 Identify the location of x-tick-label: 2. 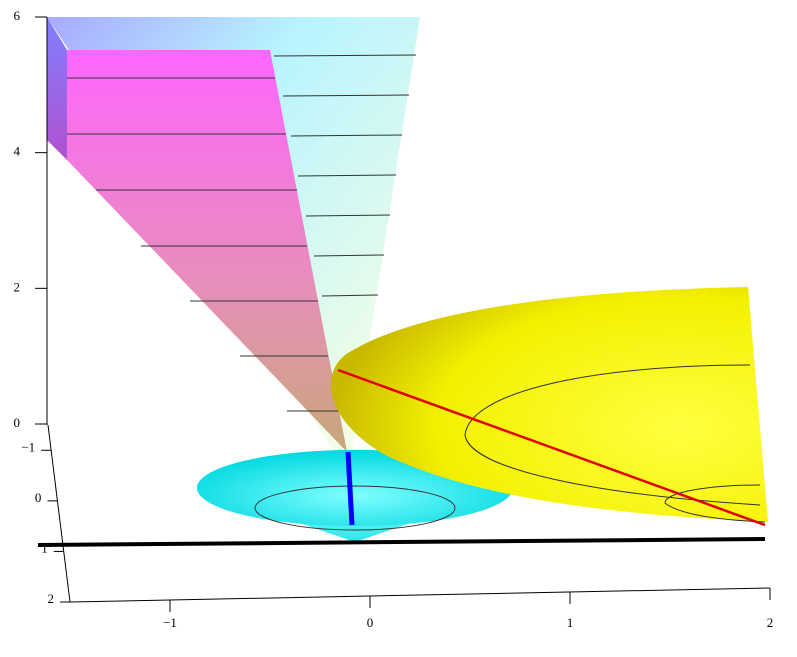
(770, 622).